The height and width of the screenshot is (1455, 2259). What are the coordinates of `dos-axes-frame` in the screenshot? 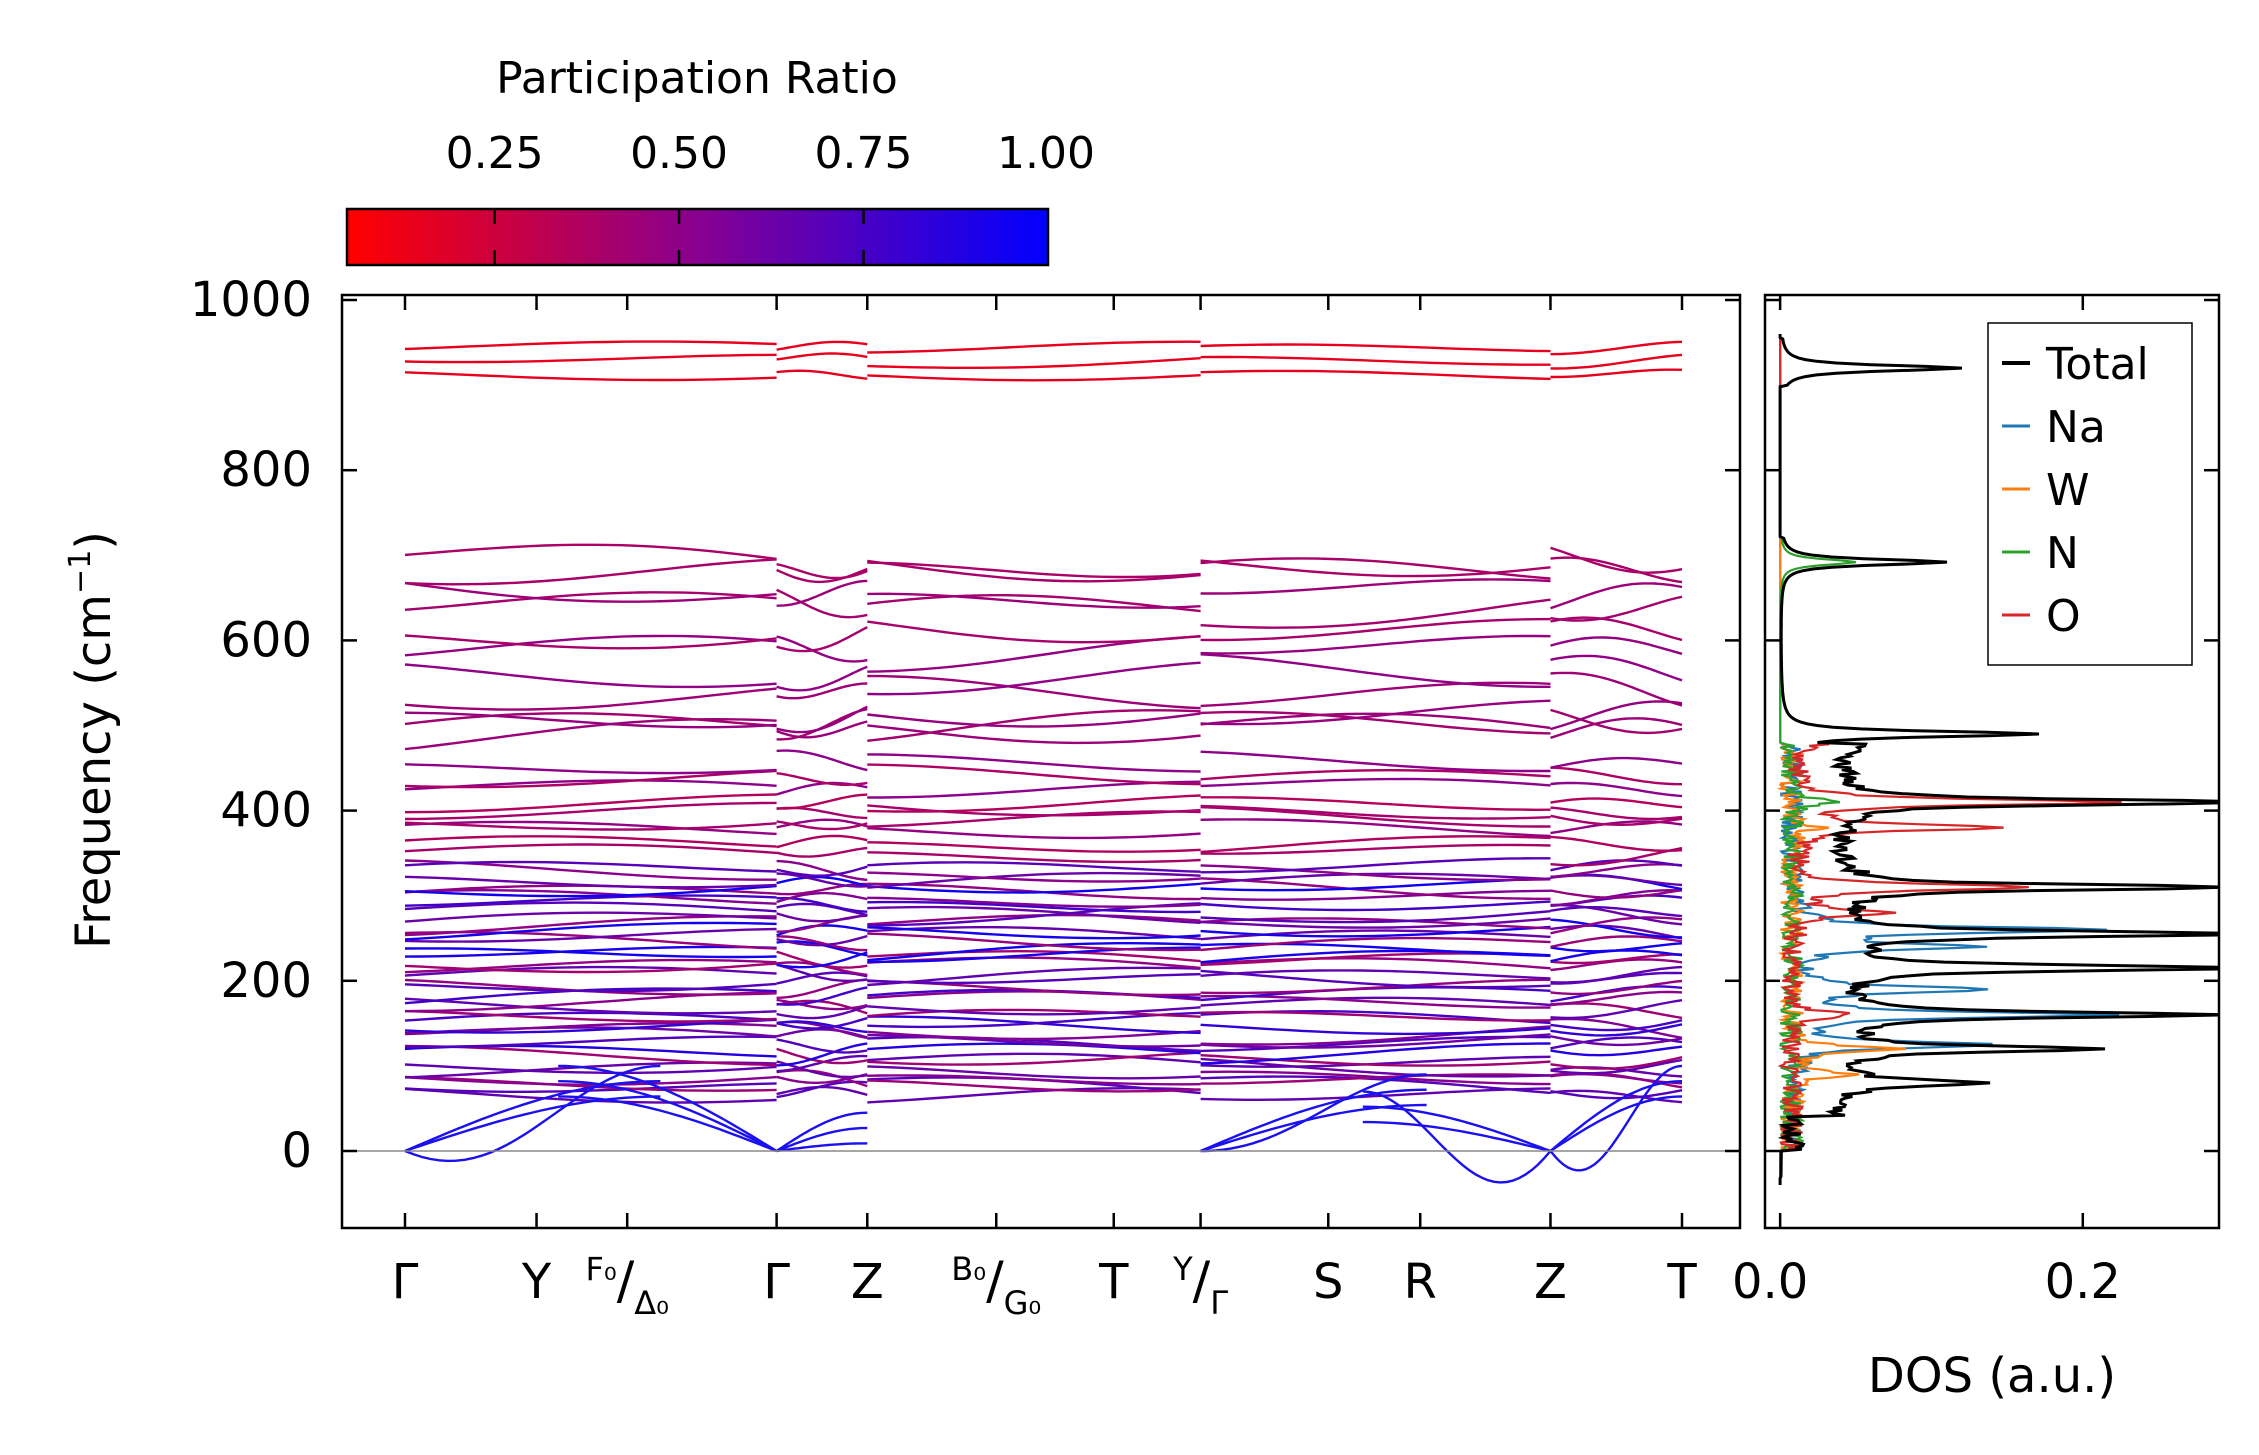 It's located at (1992, 761).